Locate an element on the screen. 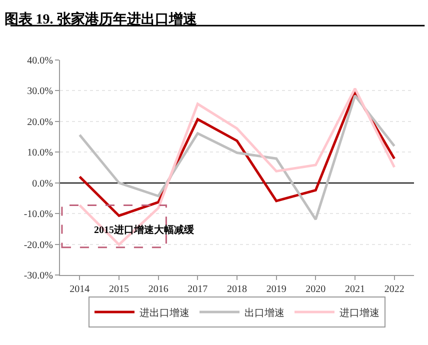 The height and width of the screenshot is (345, 428). chart-title: 图表 19. 张家港历年进出口增速 is located at coordinates (101, 19).